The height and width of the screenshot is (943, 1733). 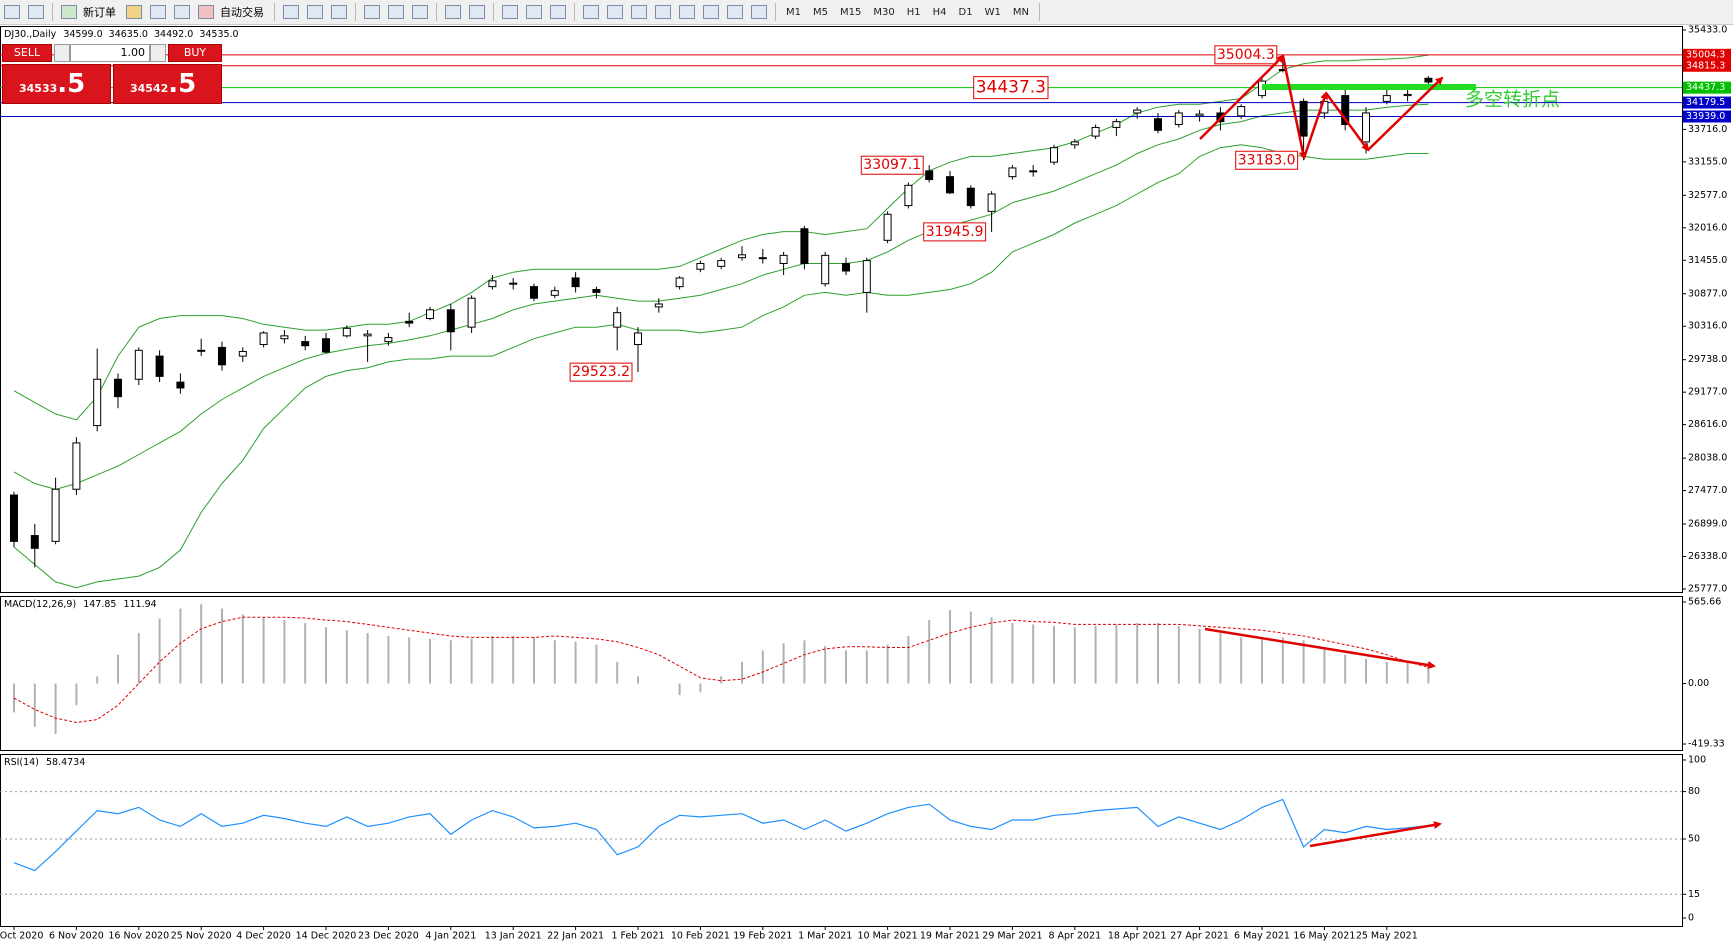 I want to click on x-tick-label: 1 Feb 2021, so click(x=637, y=936).